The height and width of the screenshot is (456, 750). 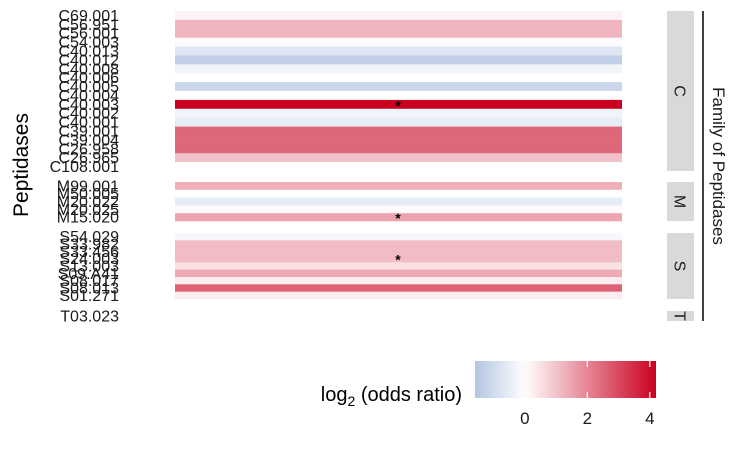 What do you see at coordinates (351, 401) in the screenshot?
I see `legend-title-subscript: 2` at bounding box center [351, 401].